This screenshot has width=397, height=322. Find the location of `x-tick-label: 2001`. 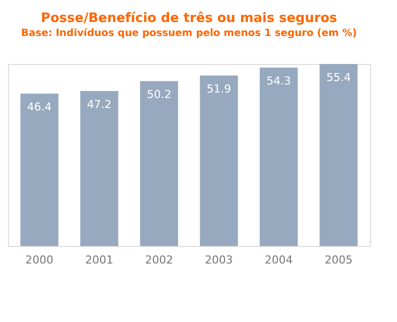

x-tick-label: 2001 is located at coordinates (99, 260).